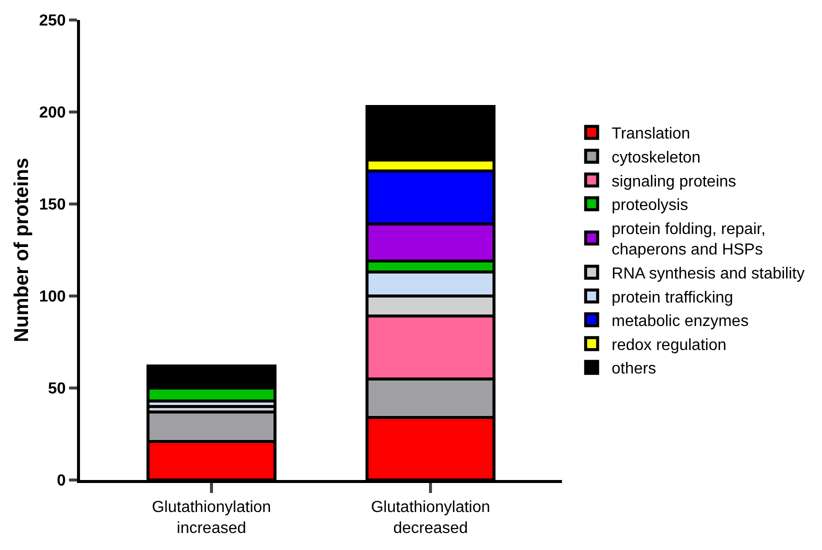  What do you see at coordinates (430, 518) in the screenshot?
I see `x-tick-label: Glutathionylation decreased` at bounding box center [430, 518].